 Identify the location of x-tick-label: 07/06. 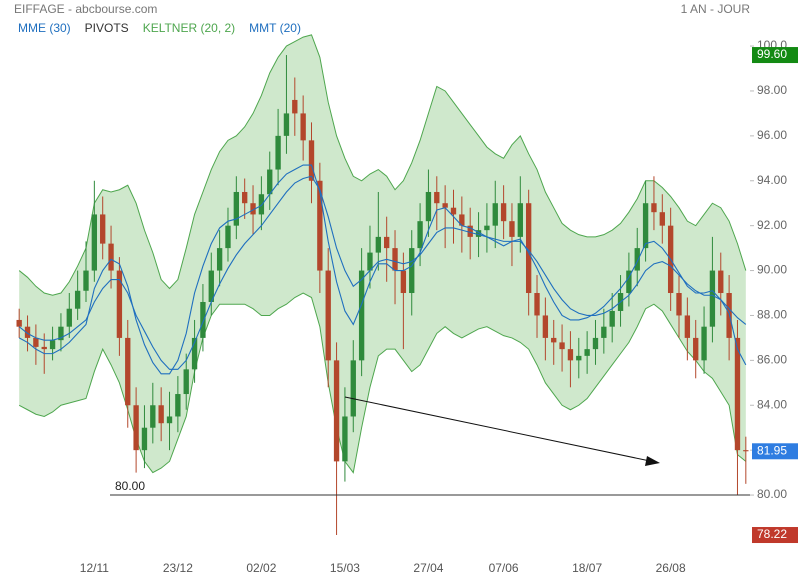
(504, 568).